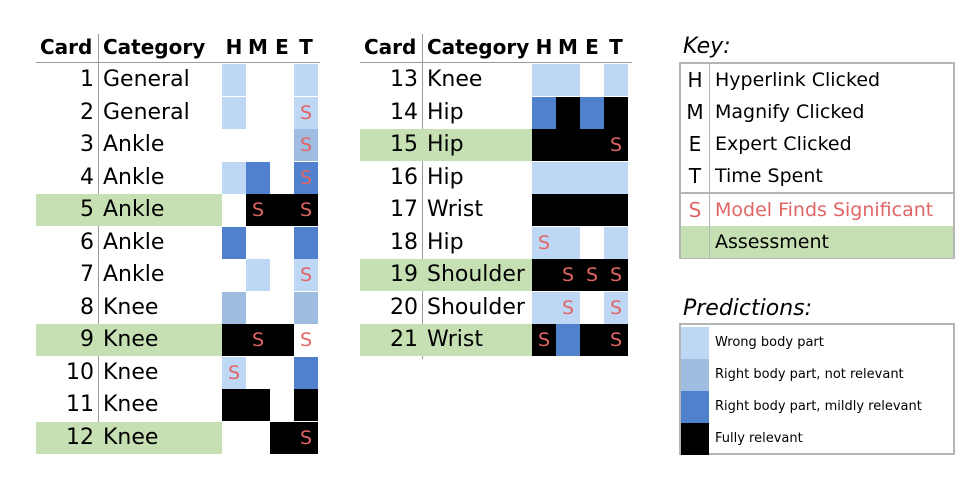 Image resolution: width=967 pixels, height=490 pixels. Describe the element at coordinates (496, 80) in the screenshot. I see `table-row: 13 Knee` at that location.